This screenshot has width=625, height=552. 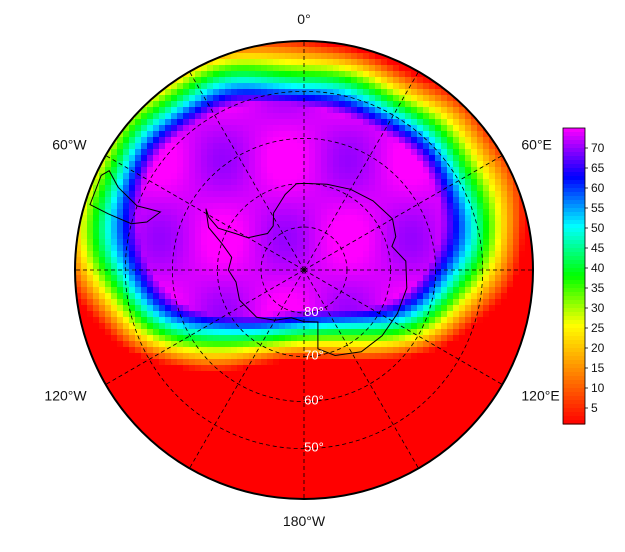 What do you see at coordinates (303, 19) in the screenshot?
I see `longitude-label: 0°` at bounding box center [303, 19].